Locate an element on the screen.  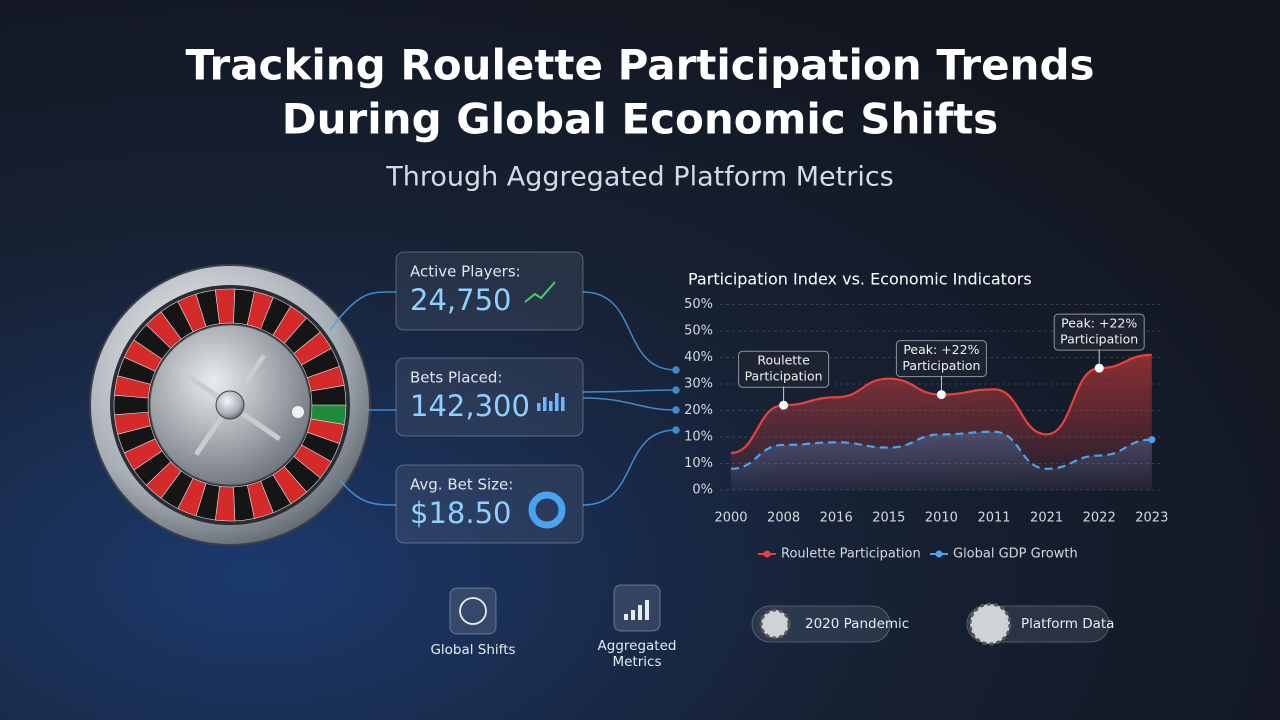
x-tick-label: 2015 is located at coordinates (888, 518).